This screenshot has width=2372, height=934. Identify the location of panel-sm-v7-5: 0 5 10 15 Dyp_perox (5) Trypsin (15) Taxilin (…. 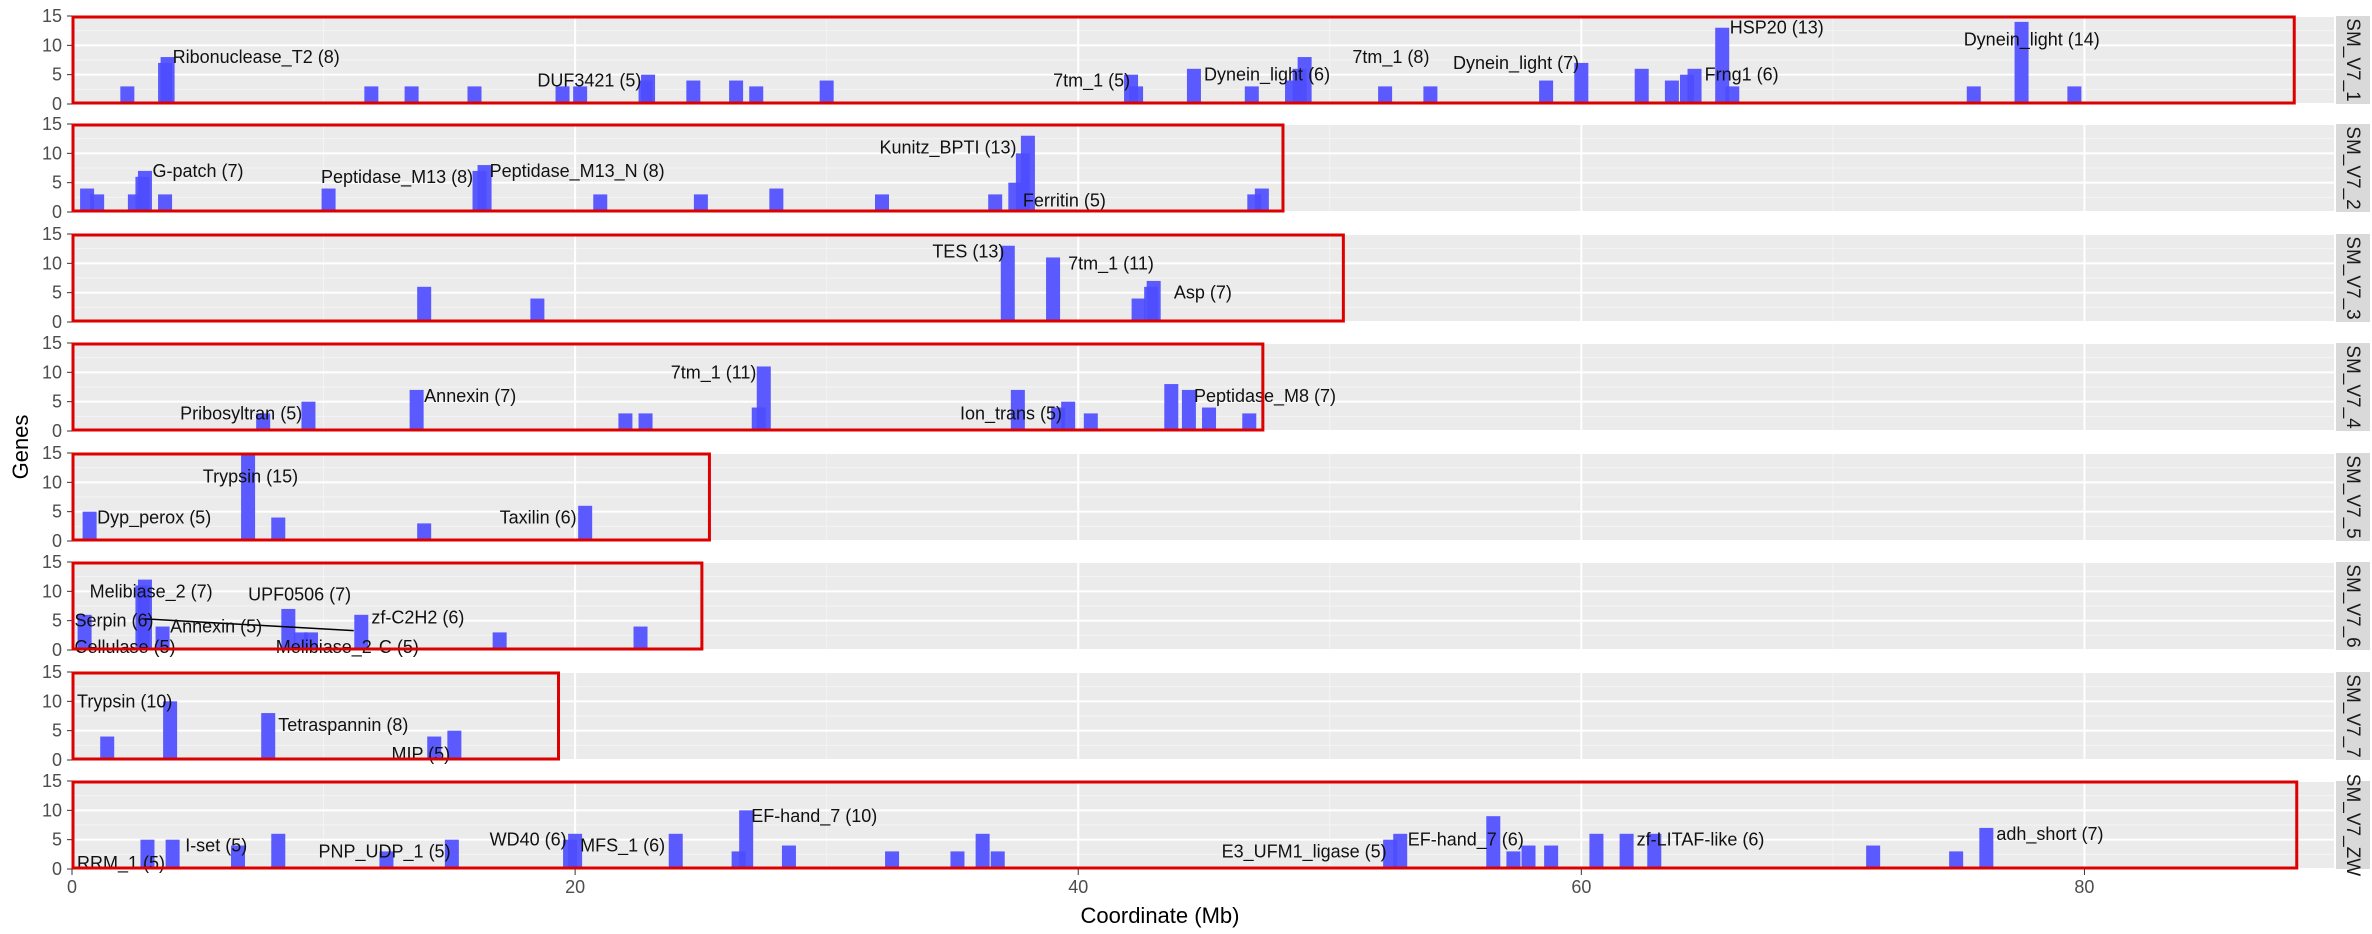
(1206, 497).